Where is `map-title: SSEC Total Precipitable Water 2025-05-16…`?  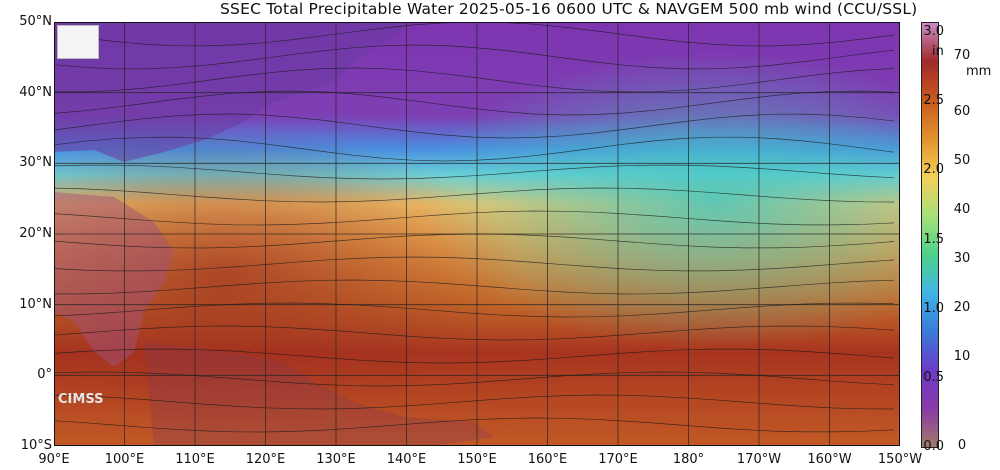 map-title: SSEC Total Precipitable Water 2025-05-16… is located at coordinates (569, 9).